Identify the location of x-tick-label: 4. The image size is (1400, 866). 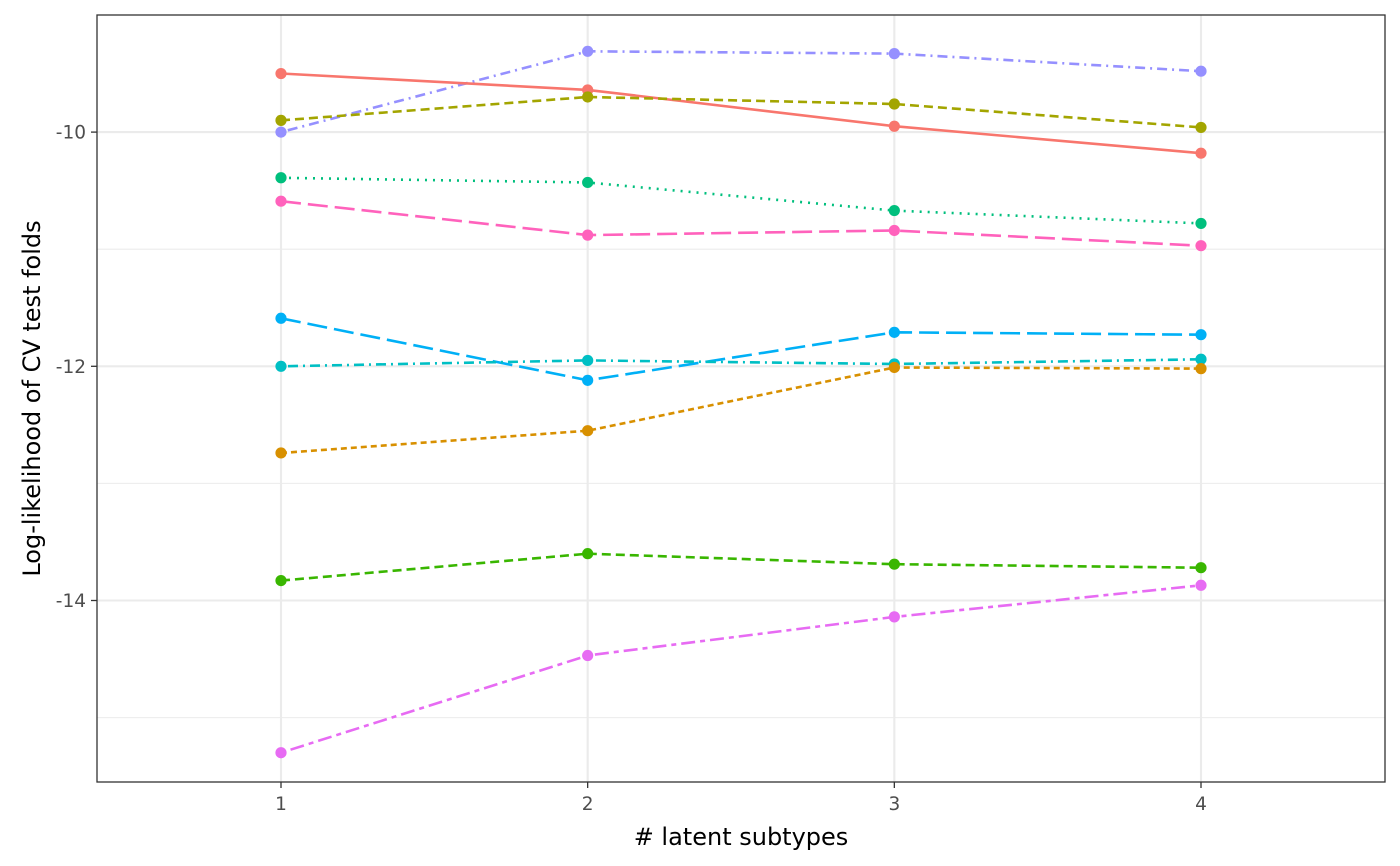
(1201, 804).